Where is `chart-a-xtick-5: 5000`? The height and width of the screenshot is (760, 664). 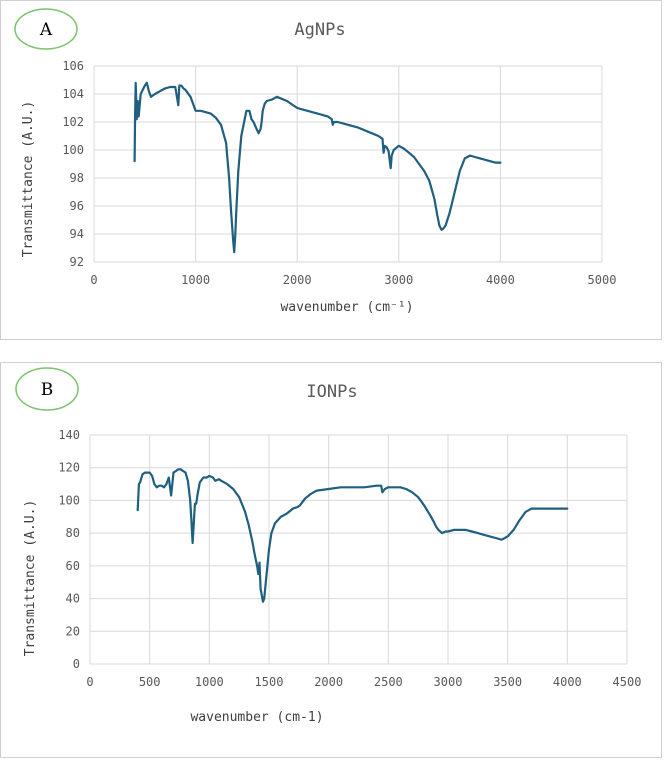
chart-a-xtick-5: 5000 is located at coordinates (602, 280).